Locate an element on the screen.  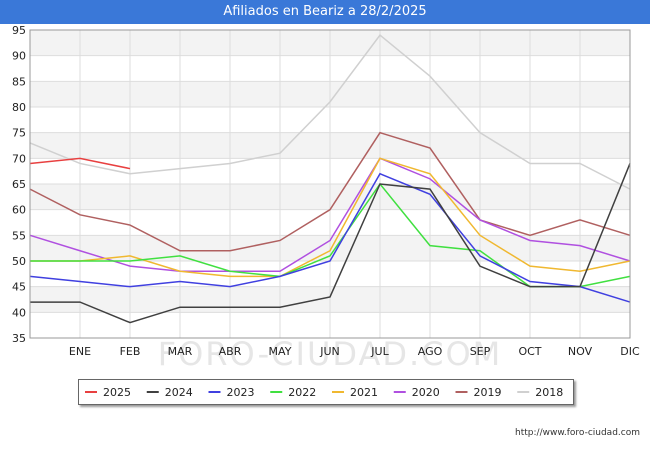
legend-label: 2024 is located at coordinates (179, 392).